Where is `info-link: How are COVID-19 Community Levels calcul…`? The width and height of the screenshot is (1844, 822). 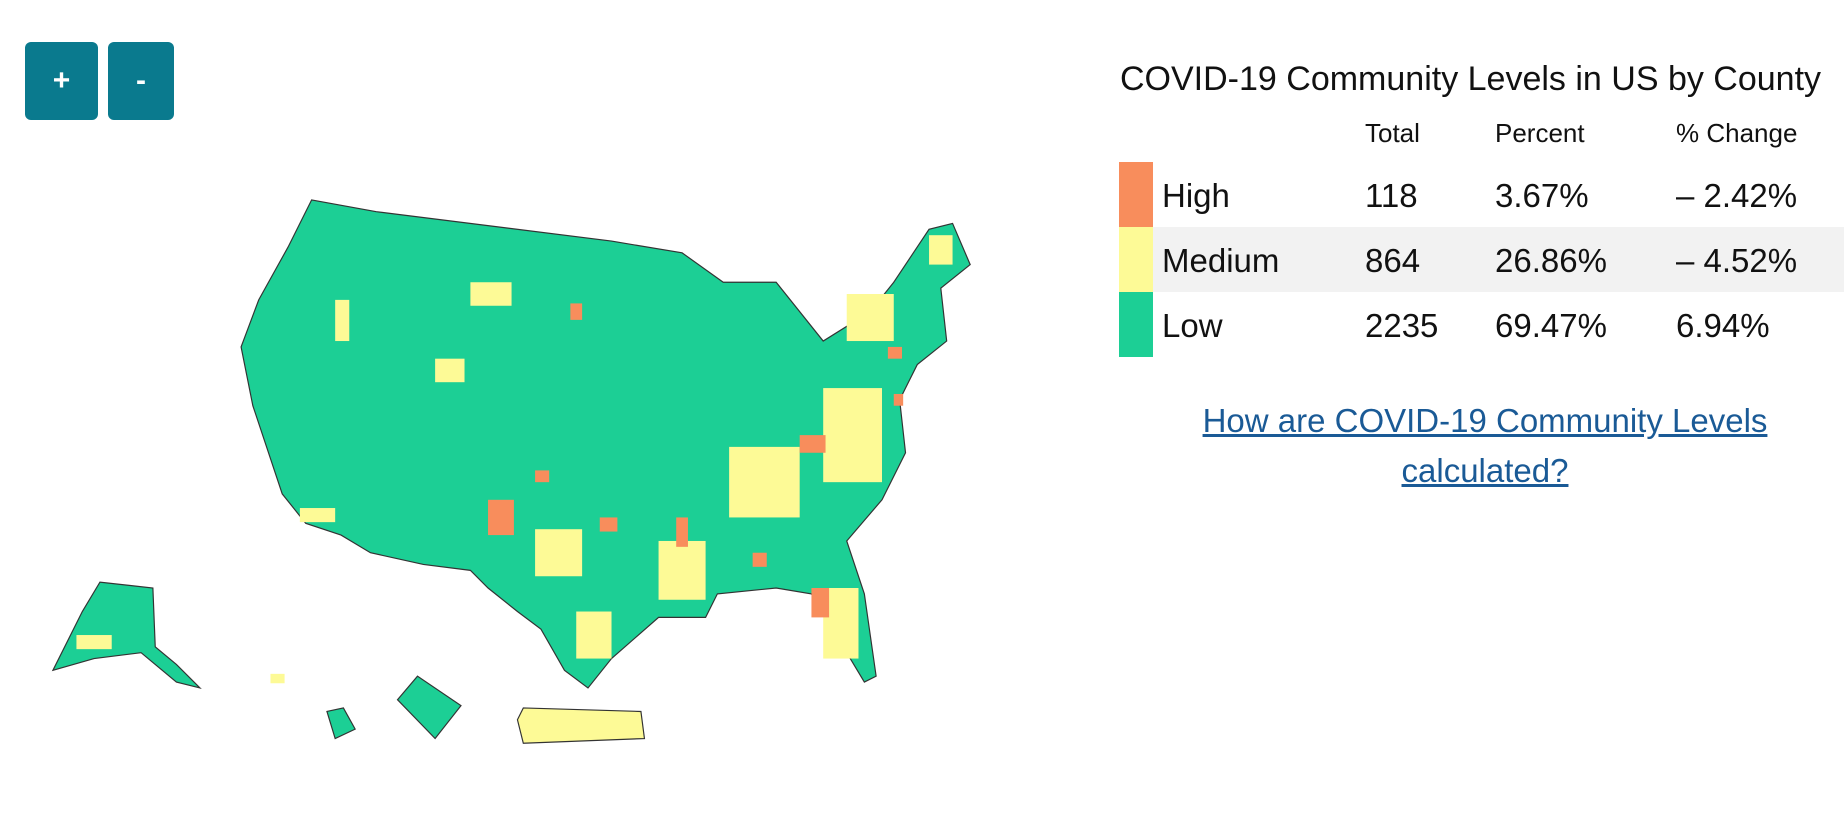
info-link: How are COVID-19 Community Levels calcul… is located at coordinates (1485, 445).